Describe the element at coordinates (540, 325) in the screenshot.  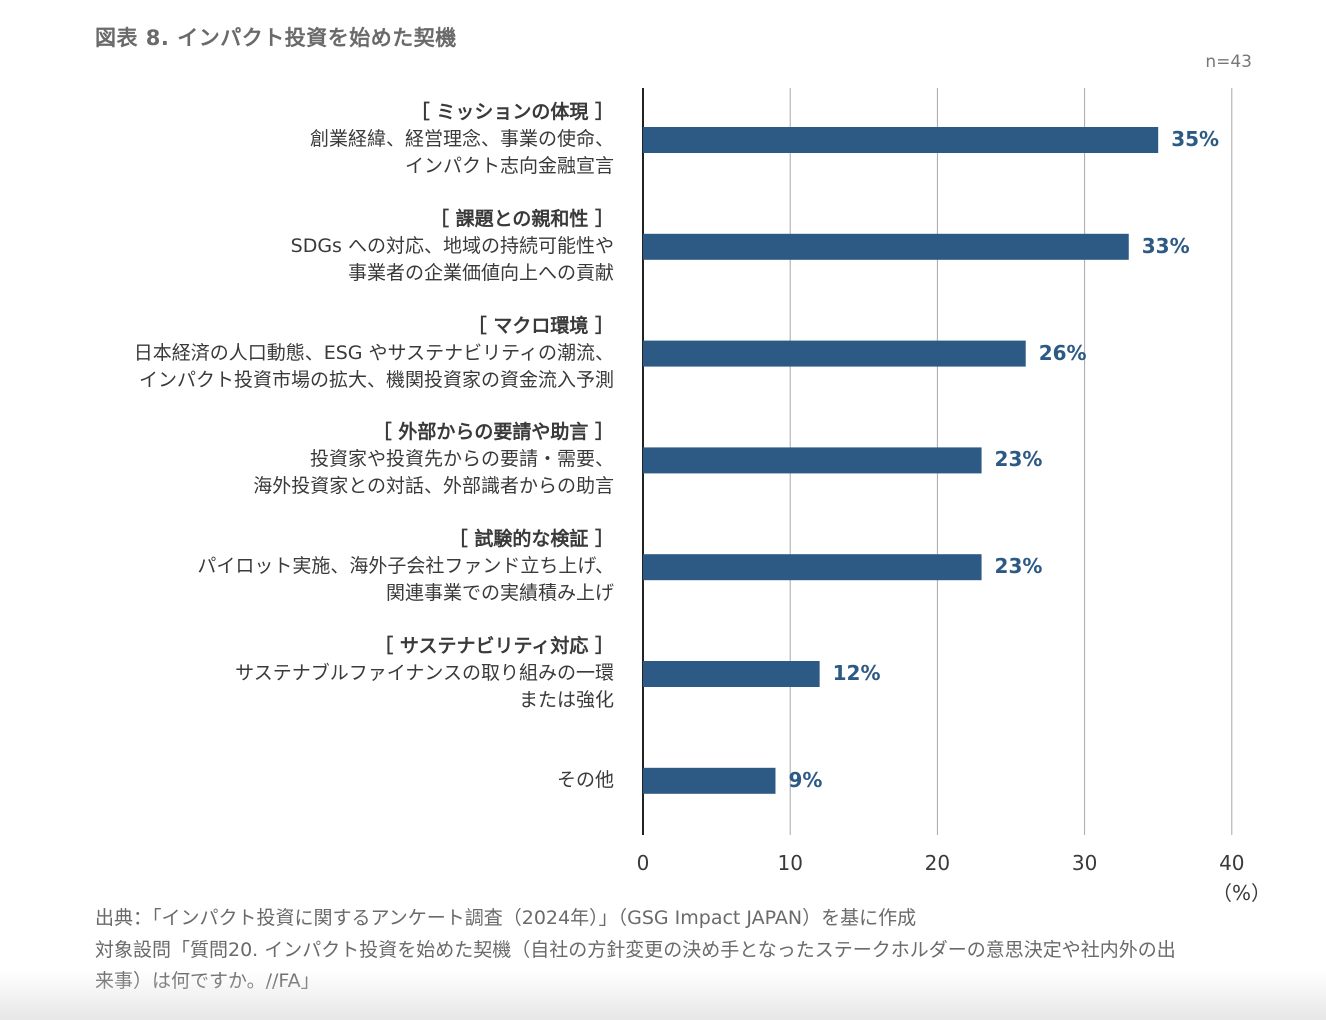
I see `category-heading: ［ マクロ環境 ］` at that location.